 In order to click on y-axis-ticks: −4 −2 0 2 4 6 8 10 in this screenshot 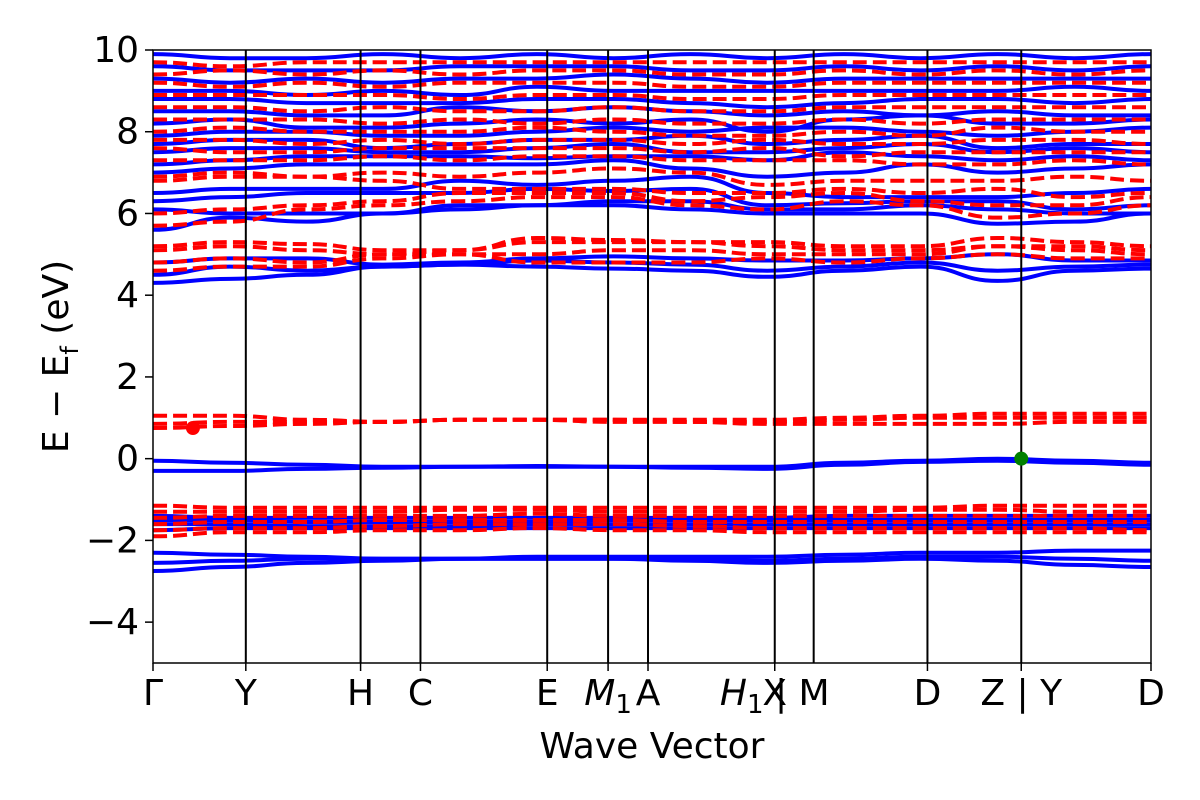, I will do `click(119, 336)`.